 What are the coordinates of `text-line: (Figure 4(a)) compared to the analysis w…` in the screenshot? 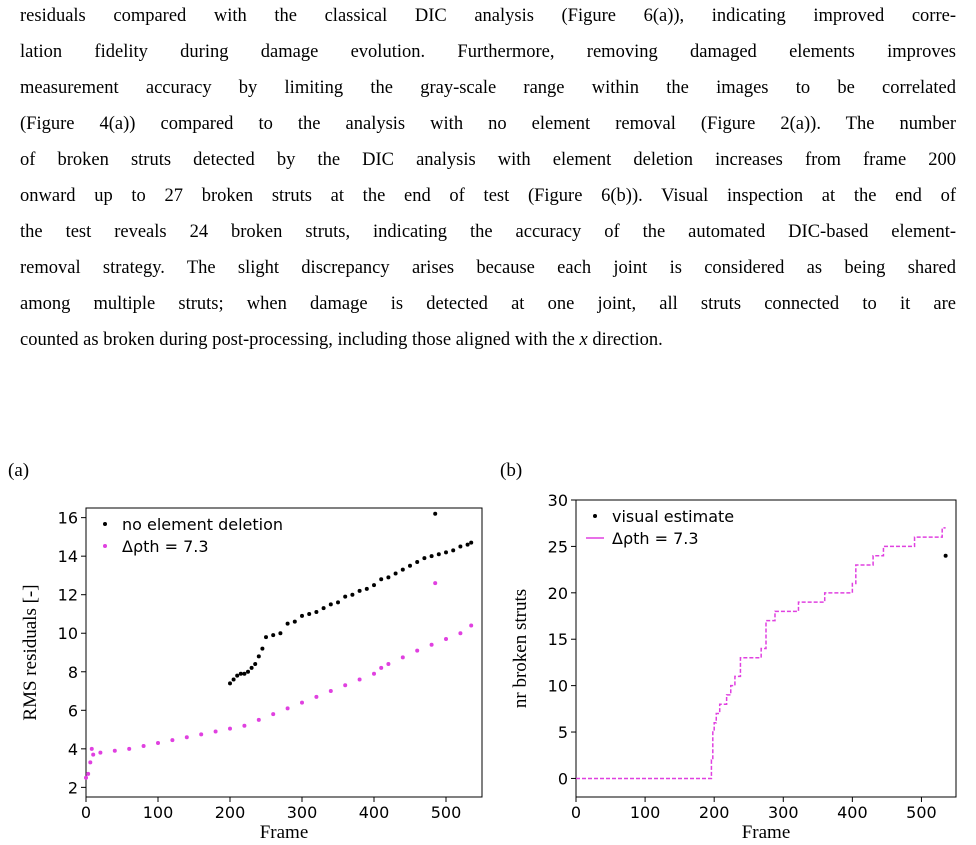 It's located at (488, 124).